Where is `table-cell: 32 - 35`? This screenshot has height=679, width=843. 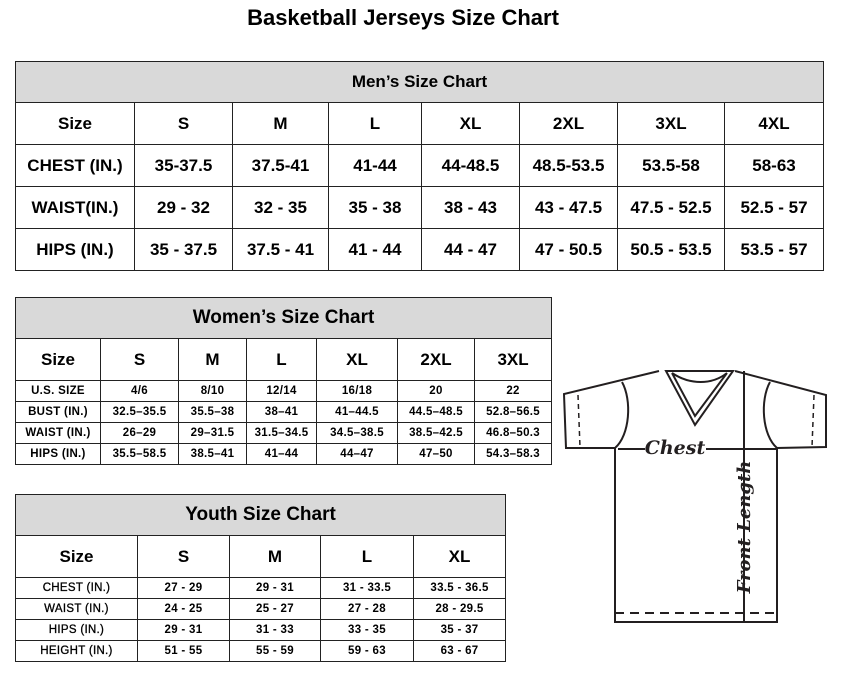 table-cell: 32 - 35 is located at coordinates (280, 207).